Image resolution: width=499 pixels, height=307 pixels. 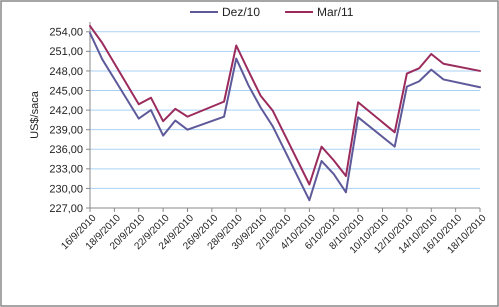 I want to click on y-tick-label: 236,00, so click(x=66, y=150).